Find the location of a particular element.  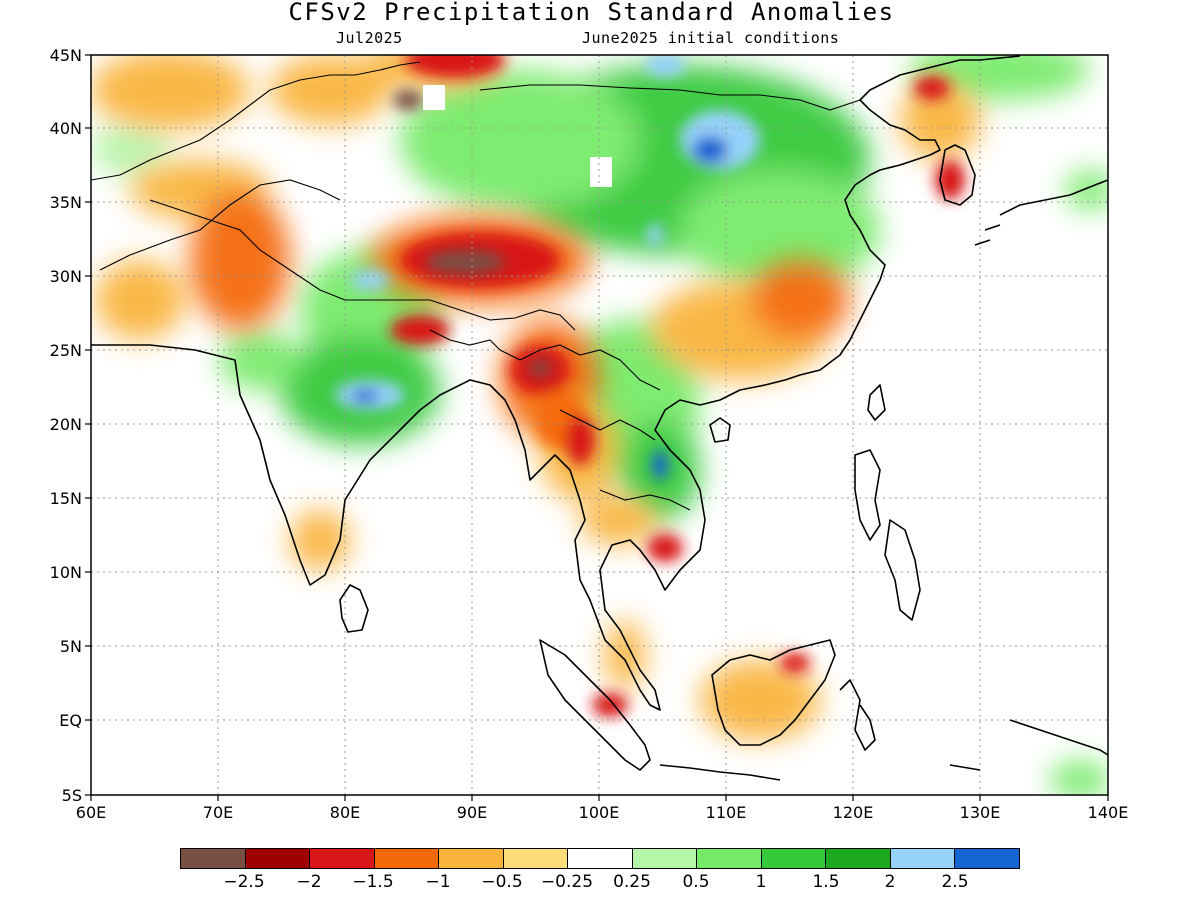

lat-label: 40N is located at coordinates (65, 128).